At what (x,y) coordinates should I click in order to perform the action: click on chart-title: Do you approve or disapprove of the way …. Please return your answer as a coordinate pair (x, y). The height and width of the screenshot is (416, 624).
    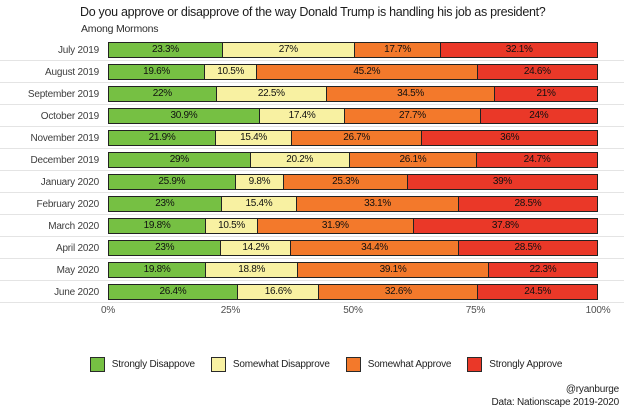
    Looking at the image, I should click on (313, 12).